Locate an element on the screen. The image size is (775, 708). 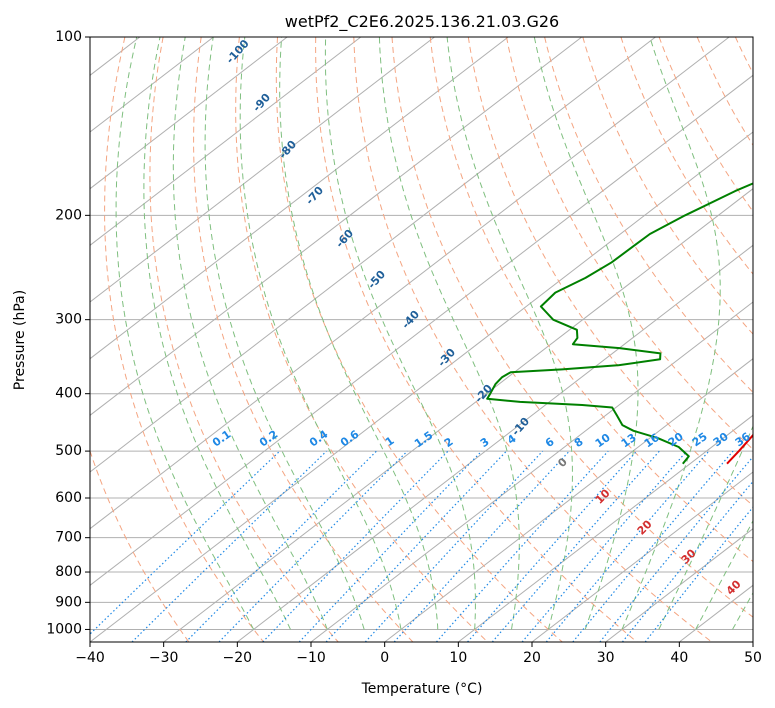
x-tick-label: 30 is located at coordinates (606, 658).